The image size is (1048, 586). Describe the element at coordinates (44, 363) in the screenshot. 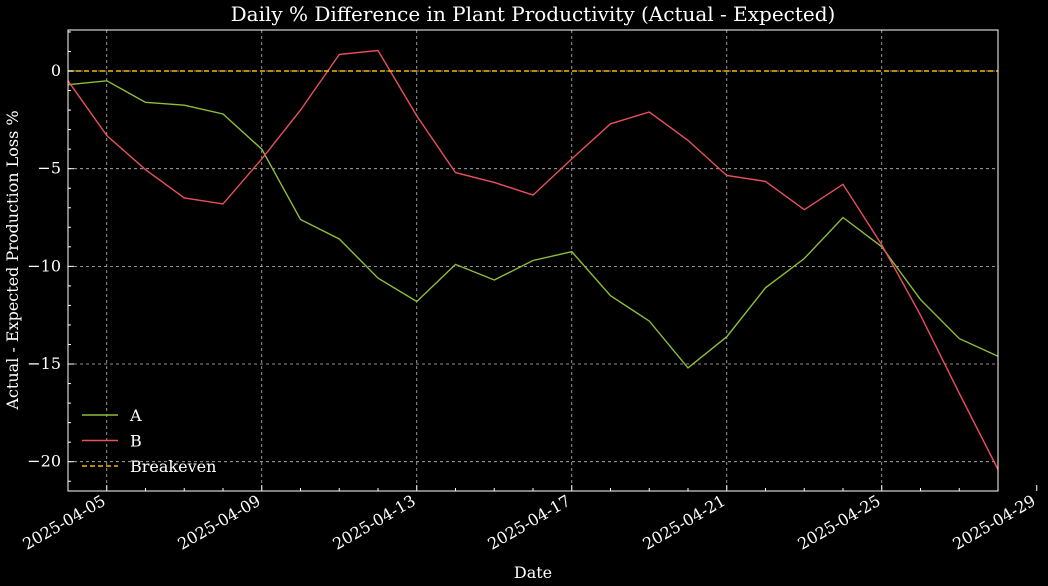

I see `y-tick-label: −15` at that location.